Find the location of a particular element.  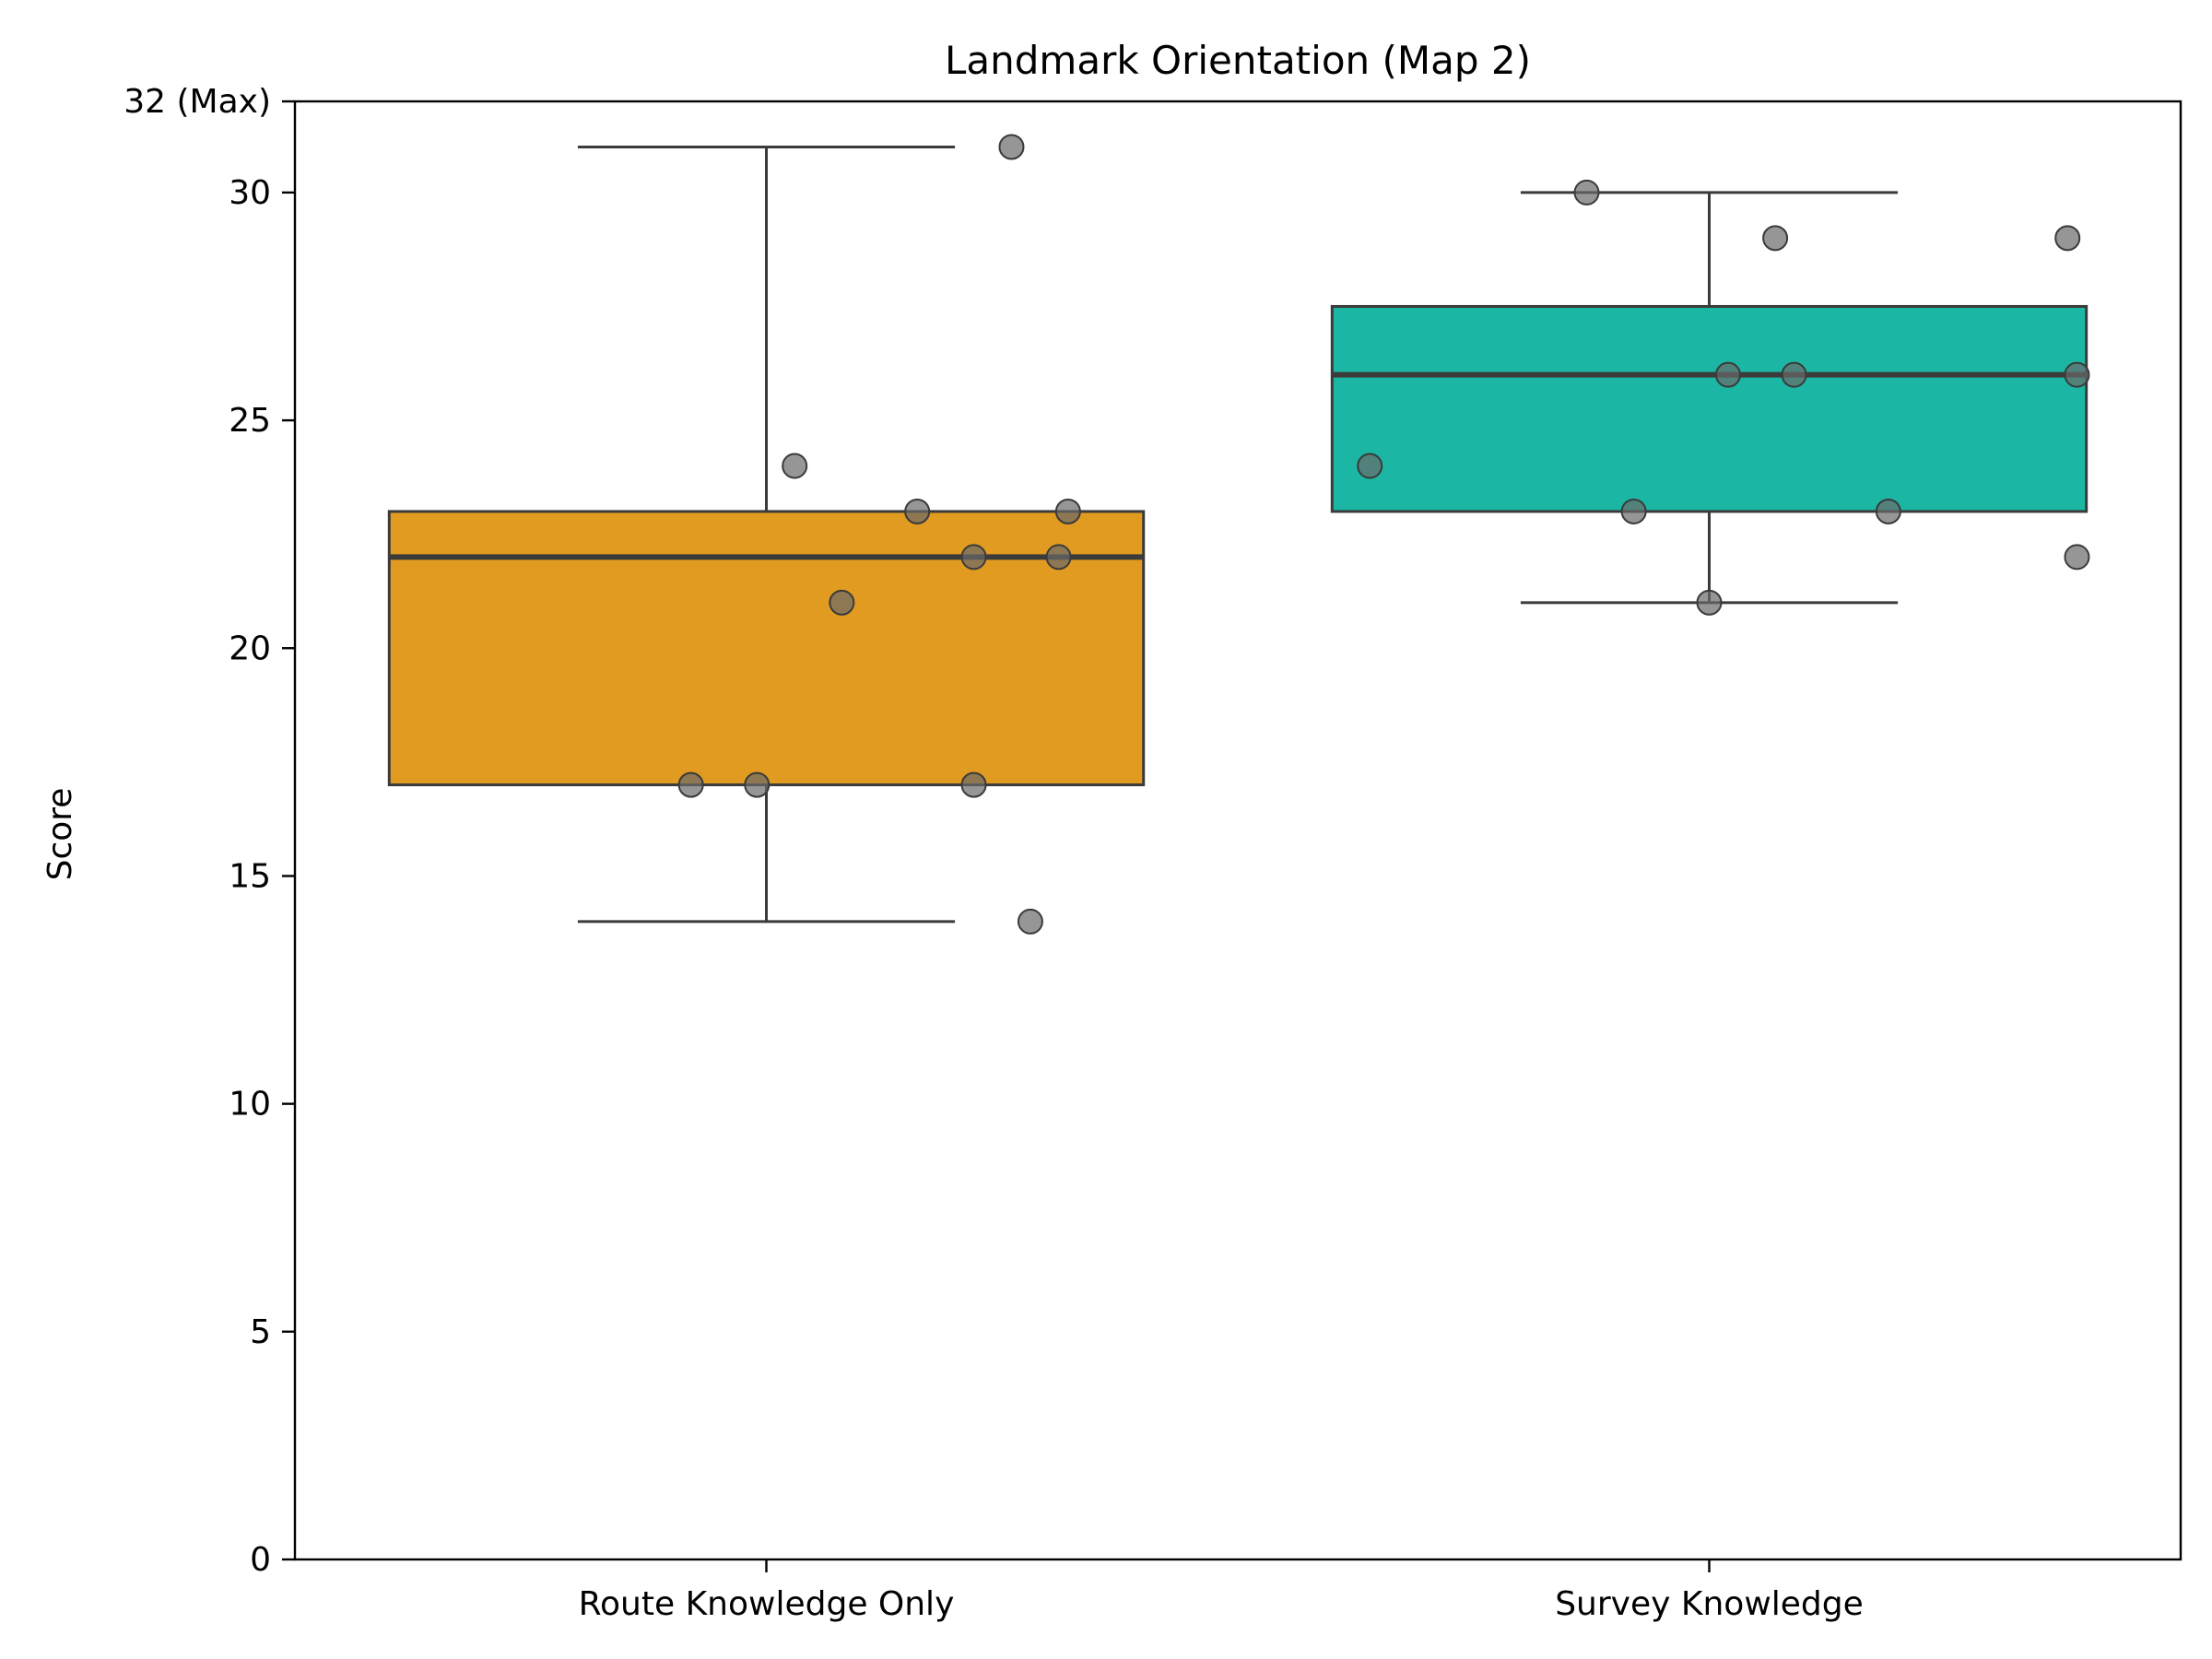

y-tick-label: 32 (Max) is located at coordinates (197, 102).